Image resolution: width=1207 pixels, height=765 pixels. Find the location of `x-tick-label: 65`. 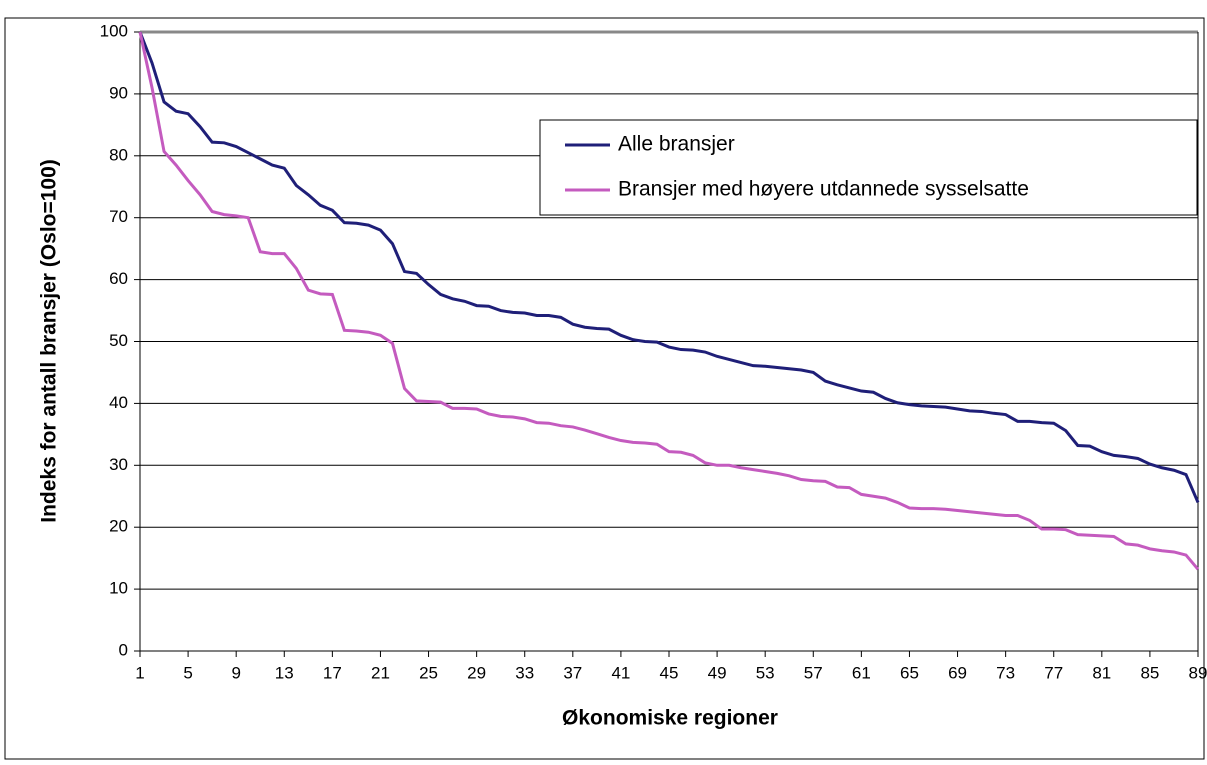

x-tick-label: 65 is located at coordinates (909, 672).